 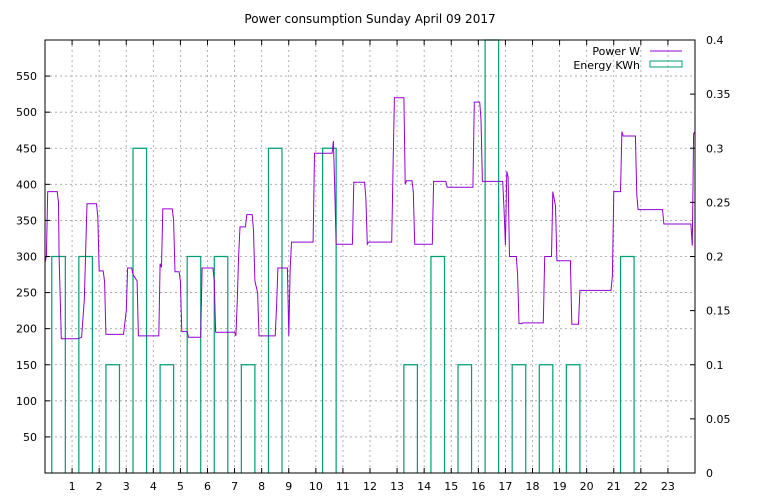 I want to click on x-tick-label: 19, so click(x=560, y=486).